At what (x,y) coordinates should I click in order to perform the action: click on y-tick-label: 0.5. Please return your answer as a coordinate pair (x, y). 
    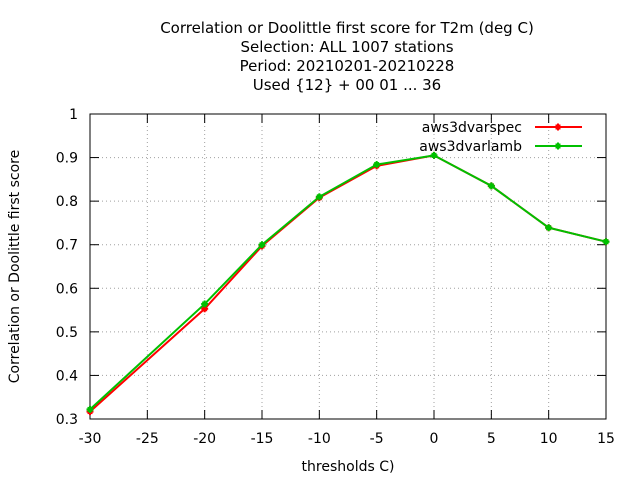
    Looking at the image, I should click on (67, 333).